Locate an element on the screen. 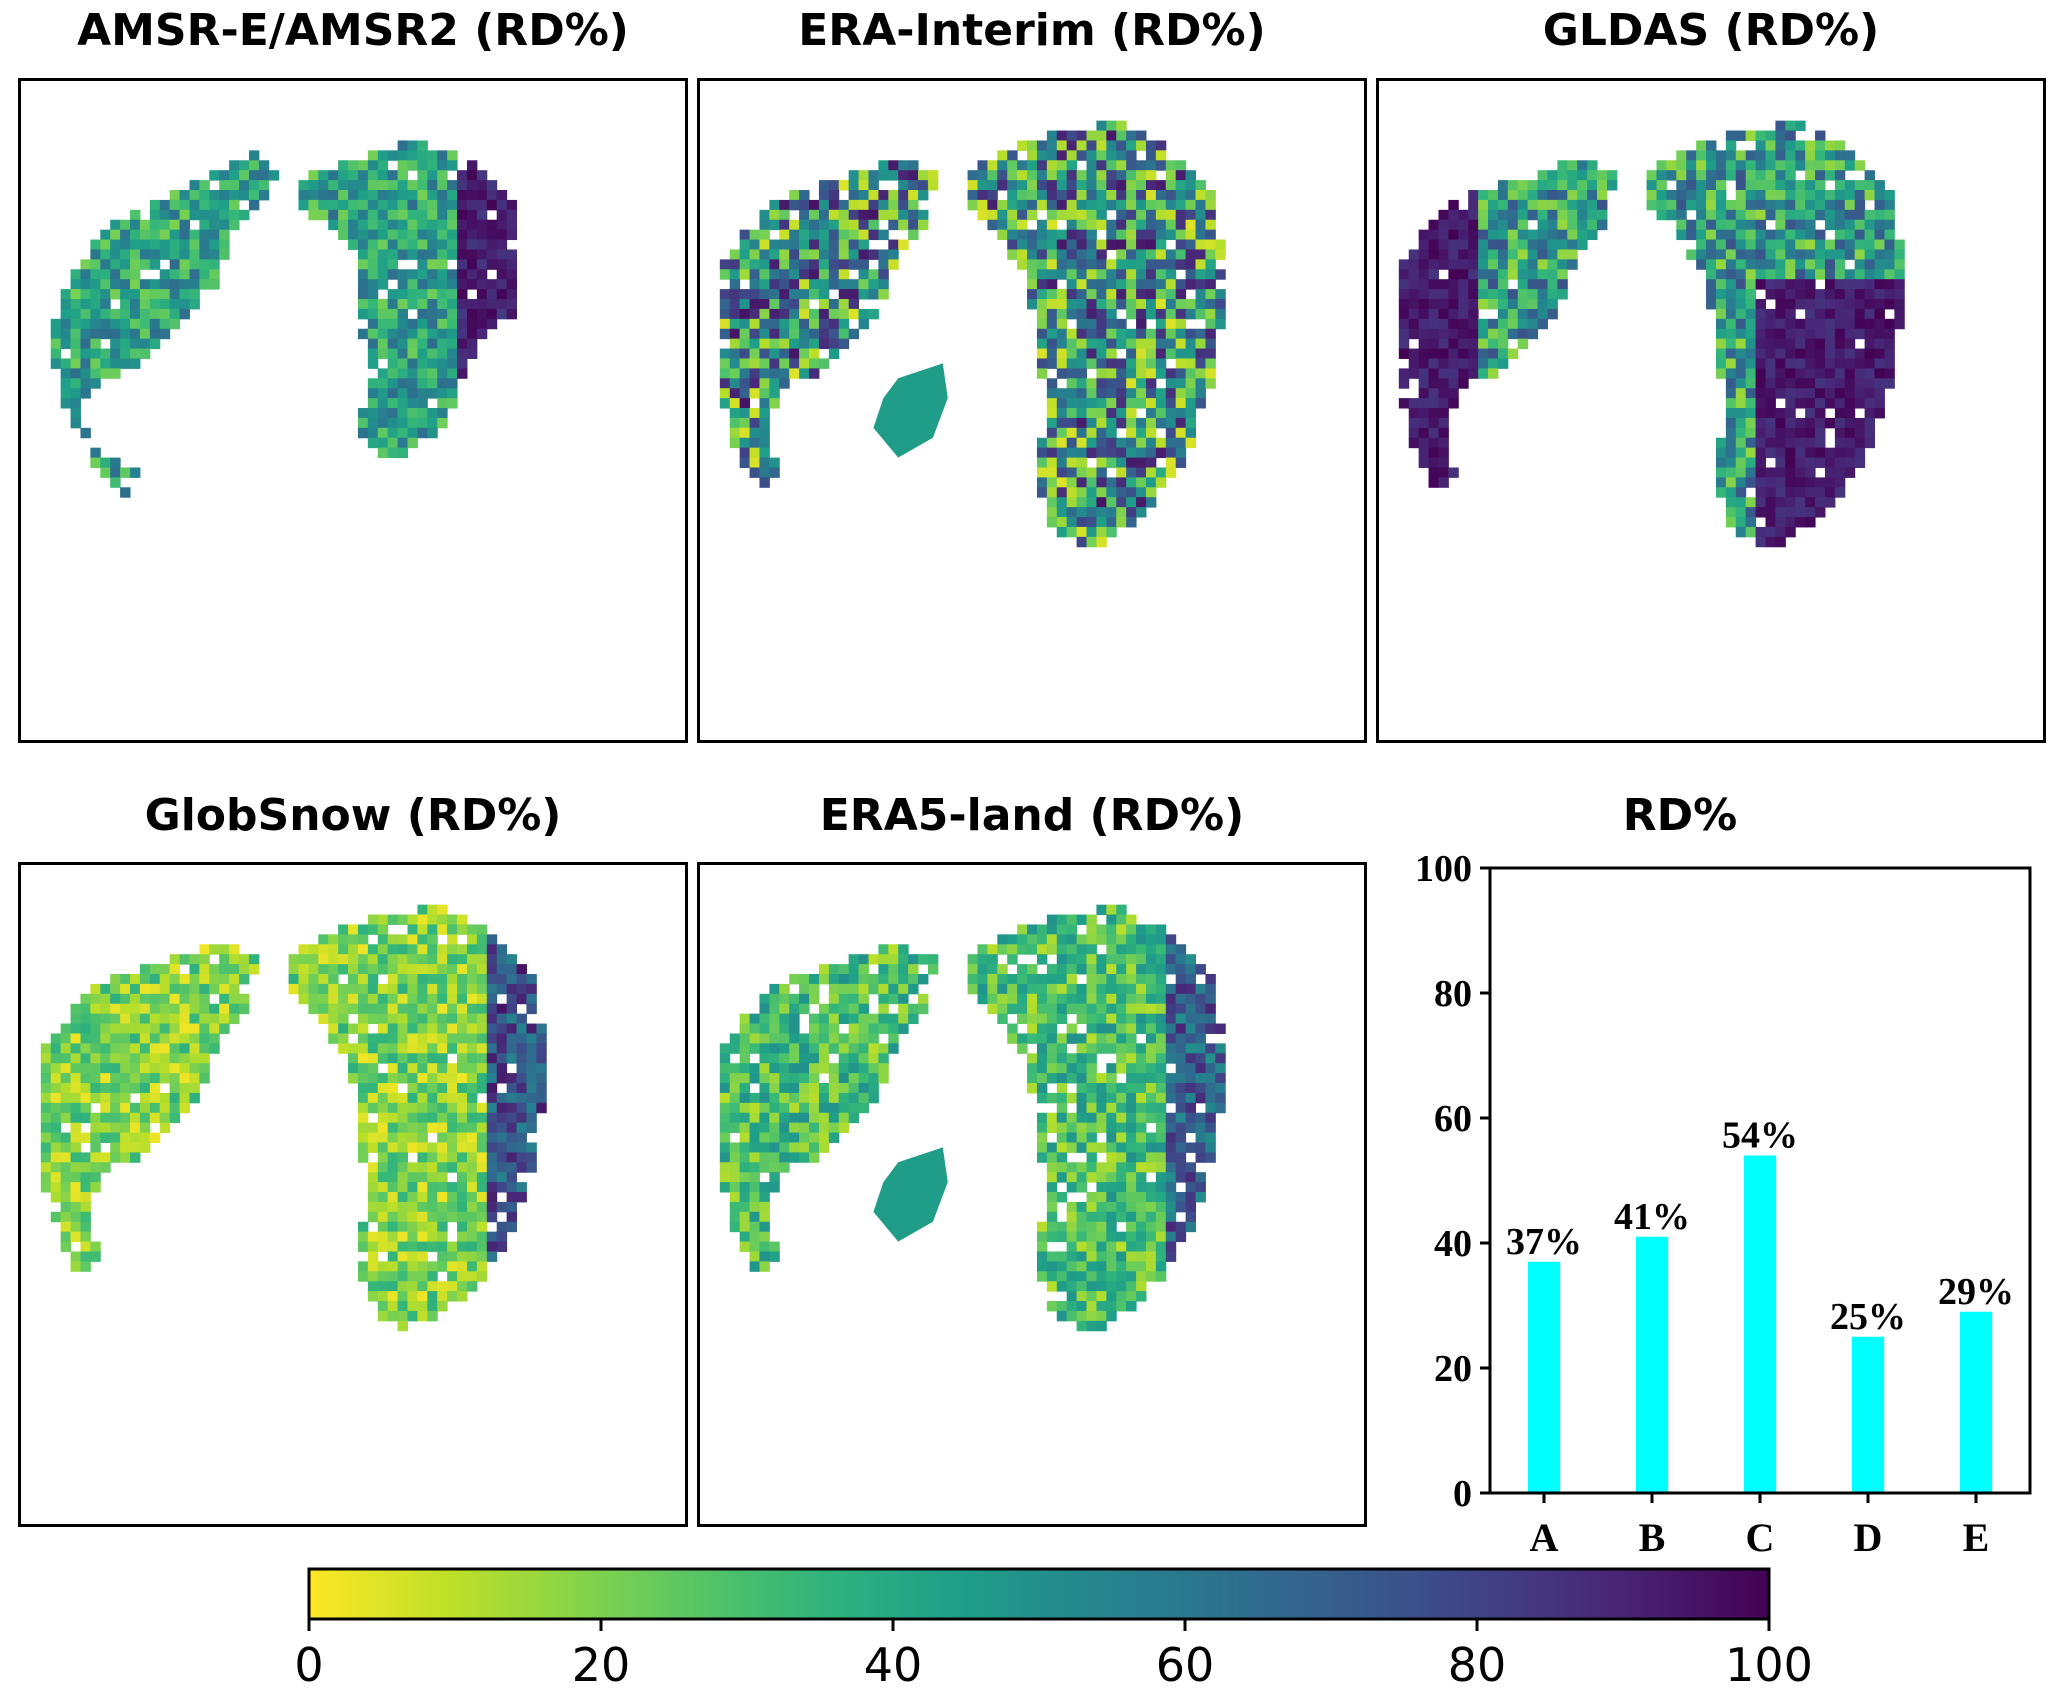  map-globsnow-plot is located at coordinates (293, 1118).